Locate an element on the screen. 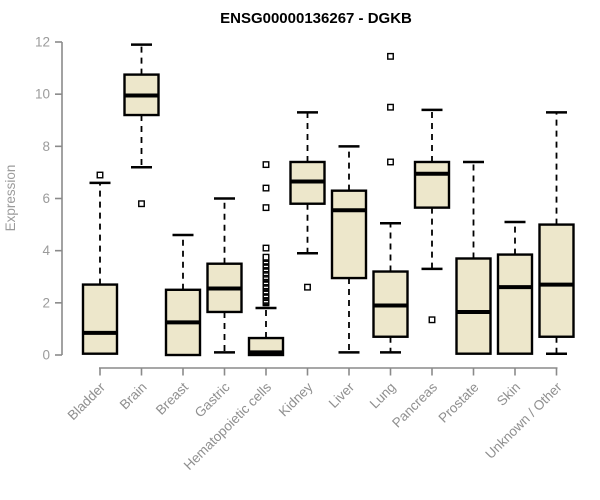 This screenshot has height=500, width=600. box-group-pancreas is located at coordinates (432, 216).